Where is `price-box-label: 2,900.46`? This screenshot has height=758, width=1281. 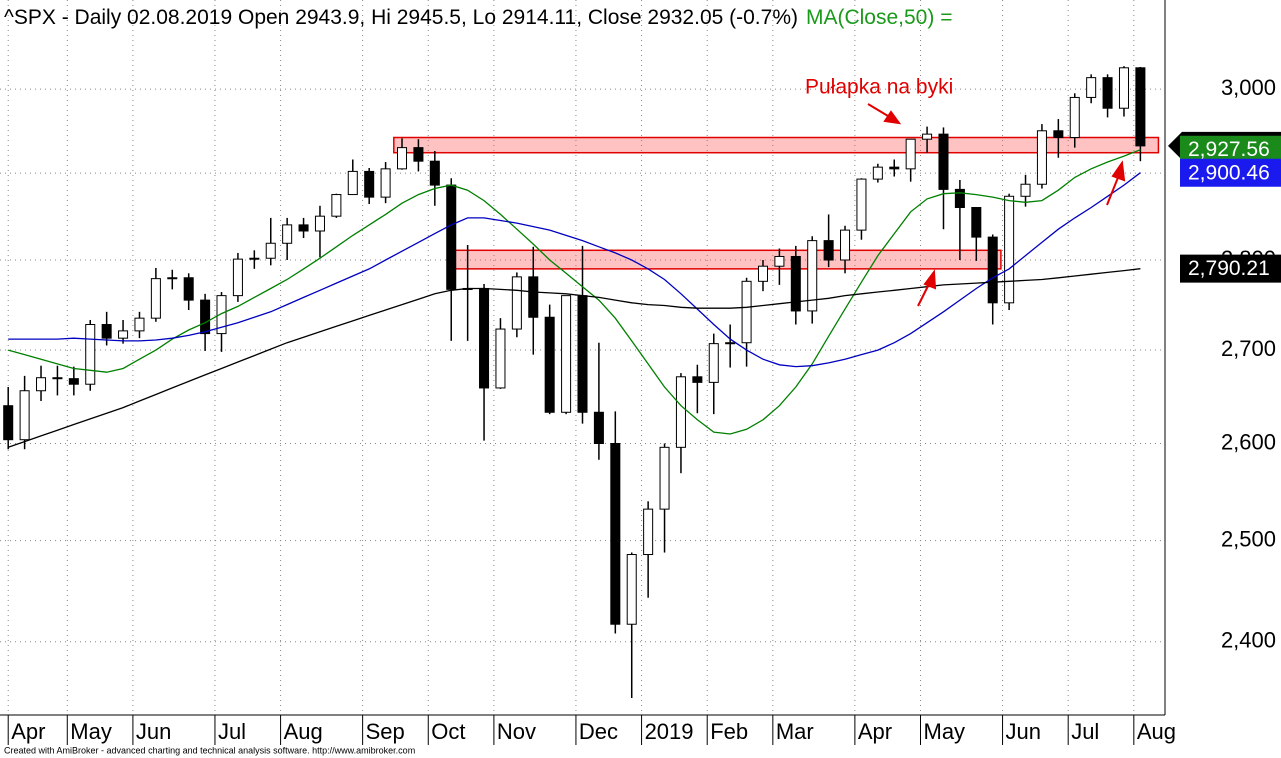
price-box-label: 2,900.46 is located at coordinates (1229, 172).